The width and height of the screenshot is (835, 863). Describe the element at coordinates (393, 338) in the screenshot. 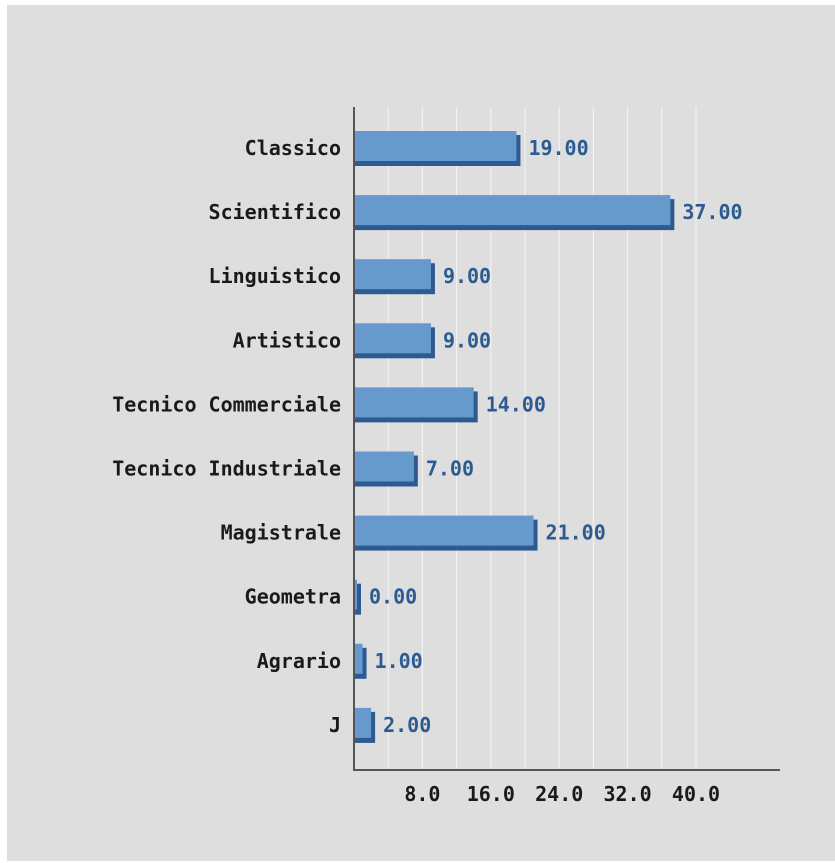

I see `bar-artistico` at that location.